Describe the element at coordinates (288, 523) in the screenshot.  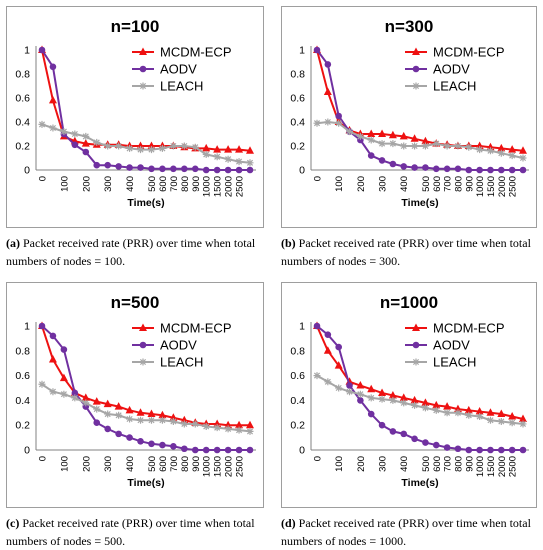
I see `caption-d-label: (d)` at that location.